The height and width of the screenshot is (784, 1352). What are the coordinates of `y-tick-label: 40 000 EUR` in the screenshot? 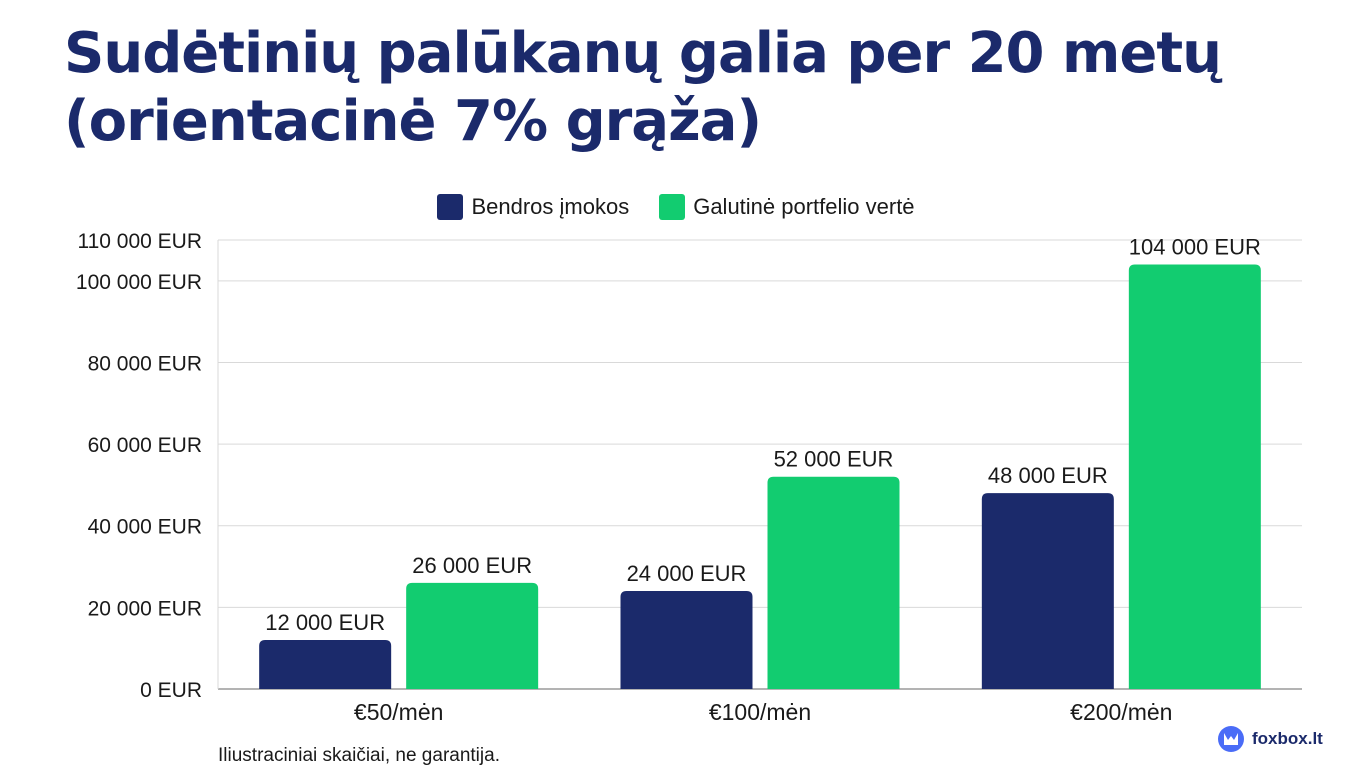 It's located at (145, 527).